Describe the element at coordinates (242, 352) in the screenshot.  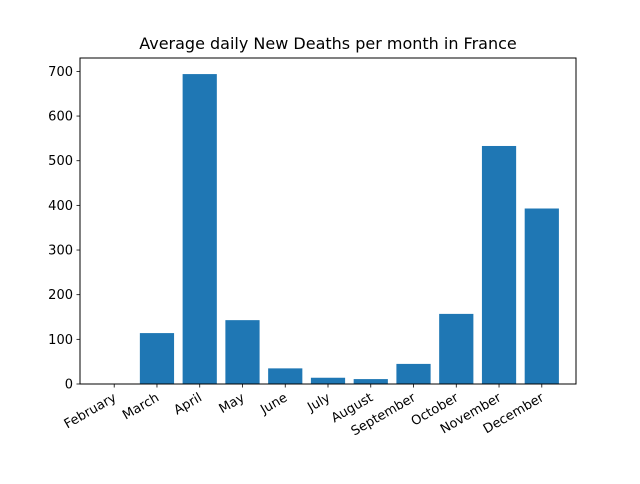
I see `bar-may` at that location.